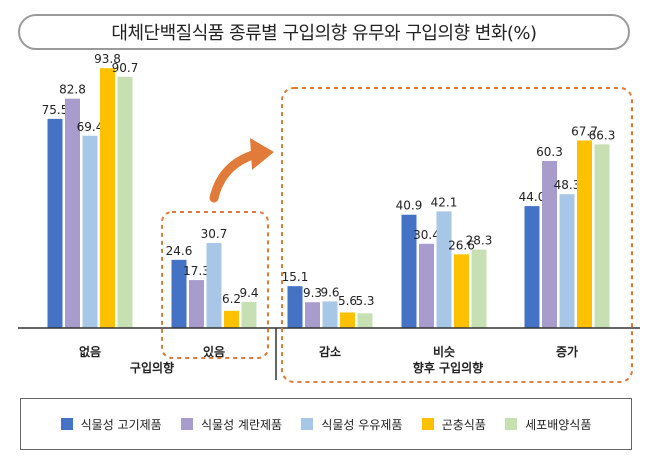 The width and height of the screenshot is (658, 465). I want to click on data-label-없음-4: 90.7, so click(125, 68).